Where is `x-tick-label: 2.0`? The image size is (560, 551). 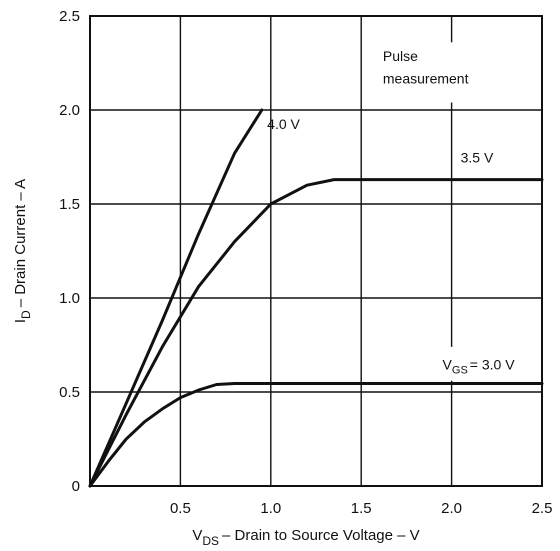 x-tick-label: 2.0 is located at coordinates (451, 508).